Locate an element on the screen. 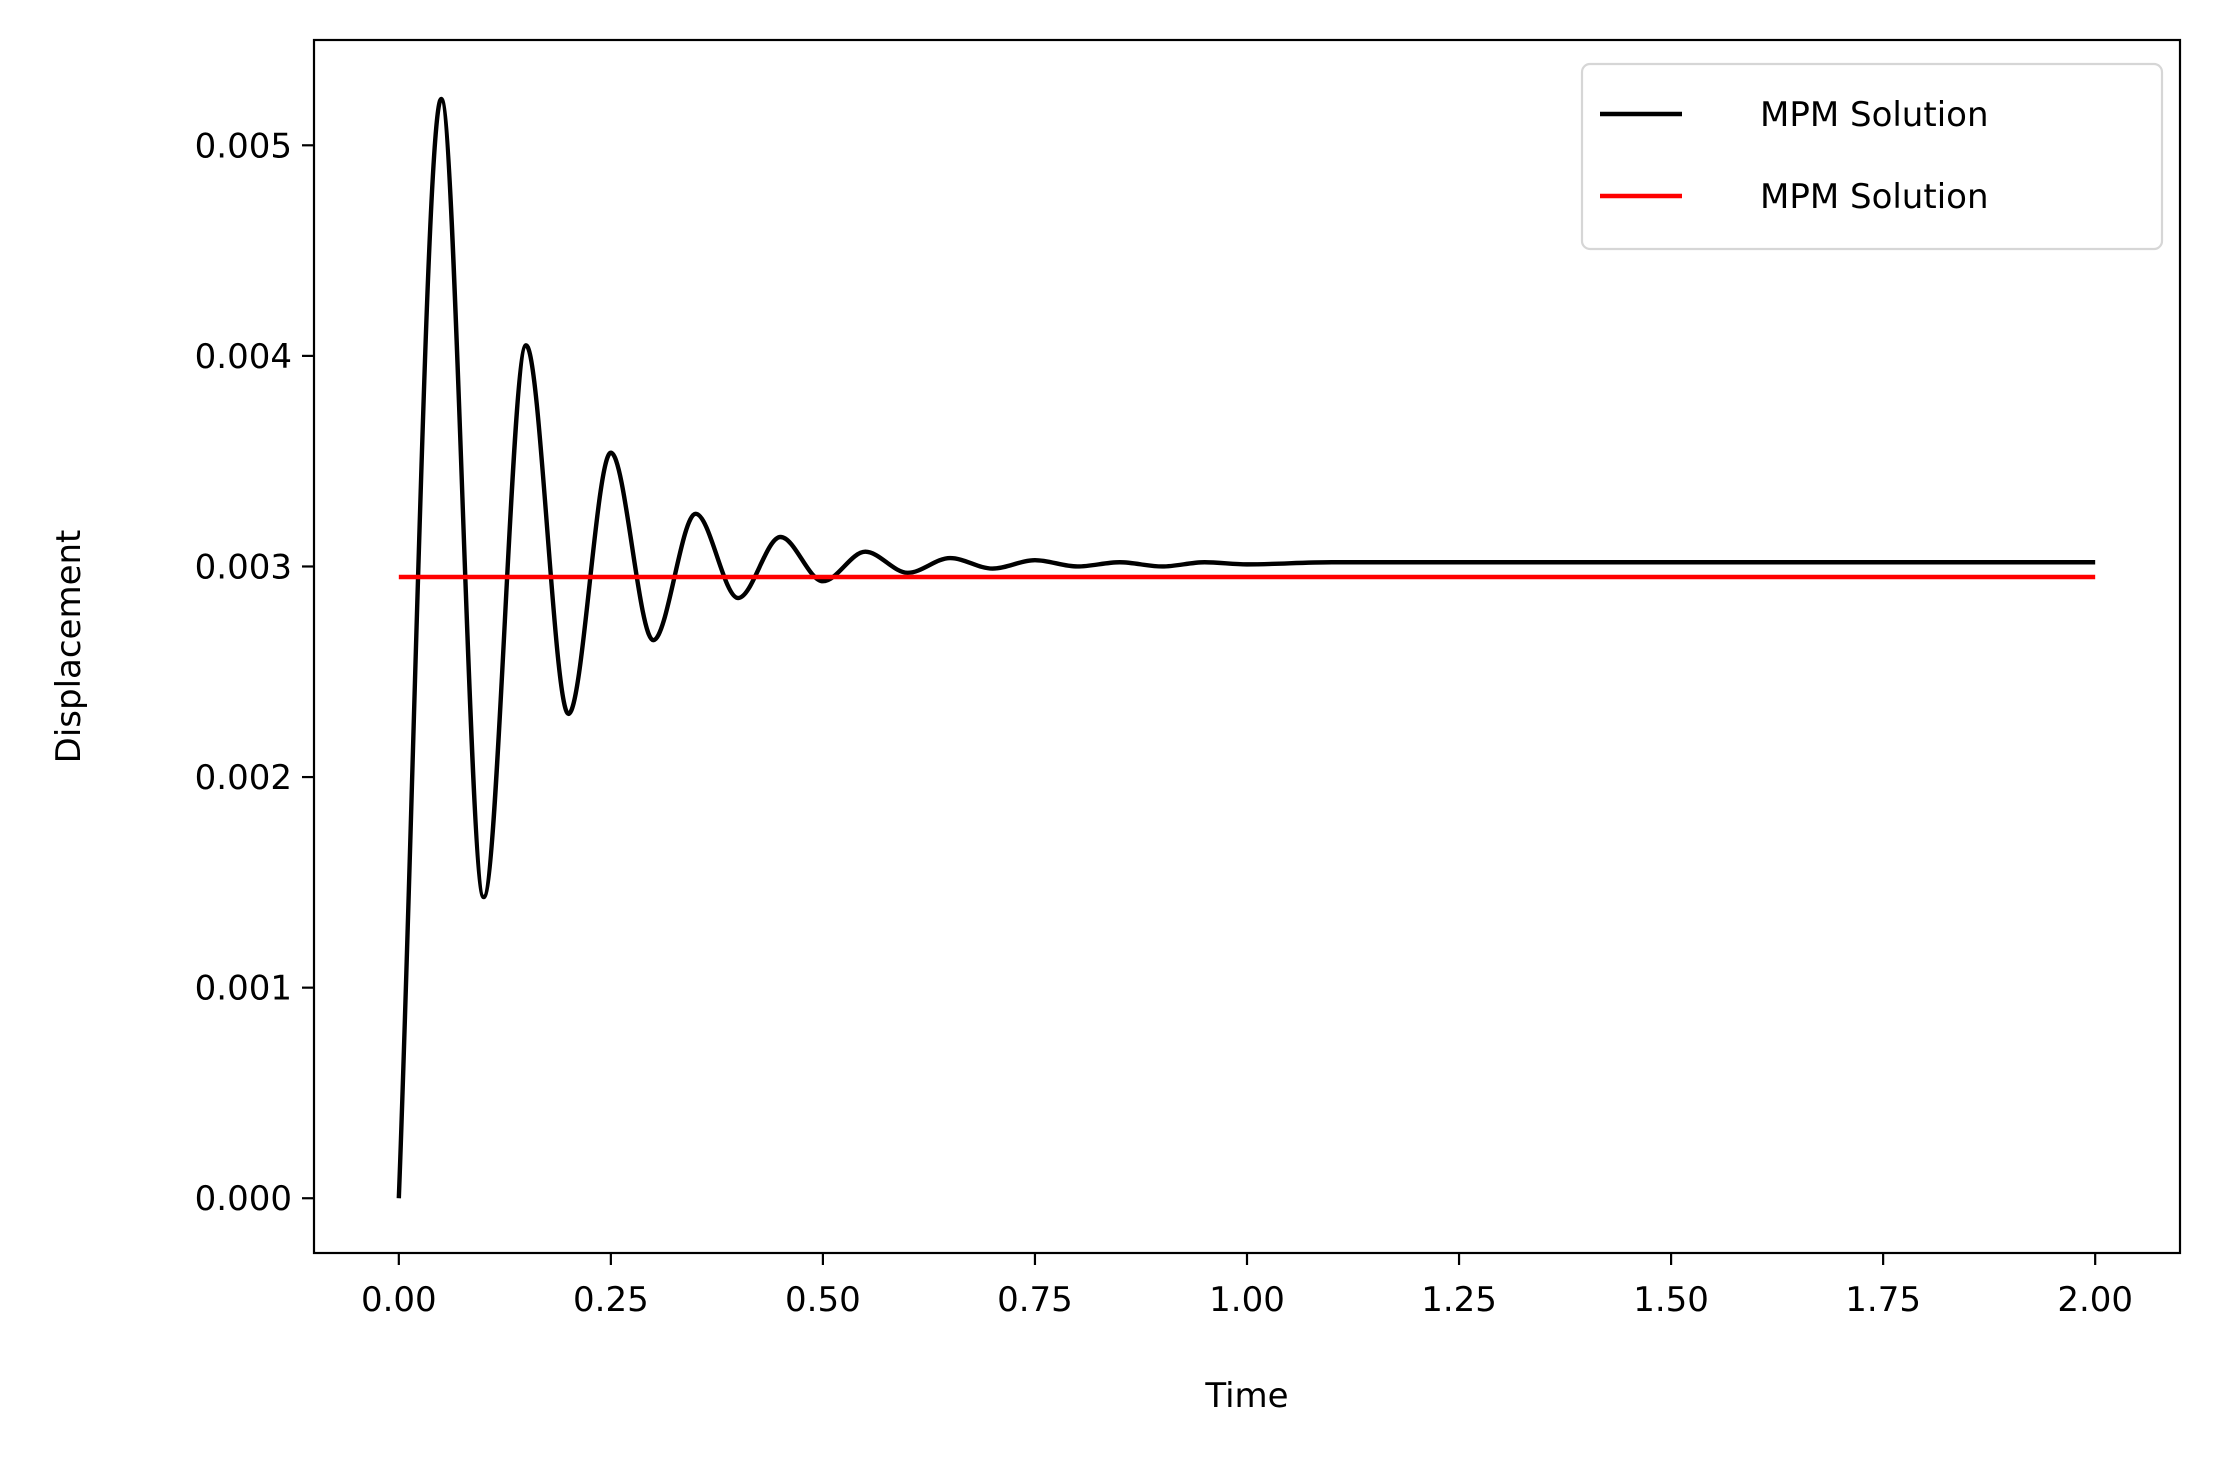 This screenshot has height=1457, width=2214. x-axis-label: Time is located at coordinates (1246, 1396).